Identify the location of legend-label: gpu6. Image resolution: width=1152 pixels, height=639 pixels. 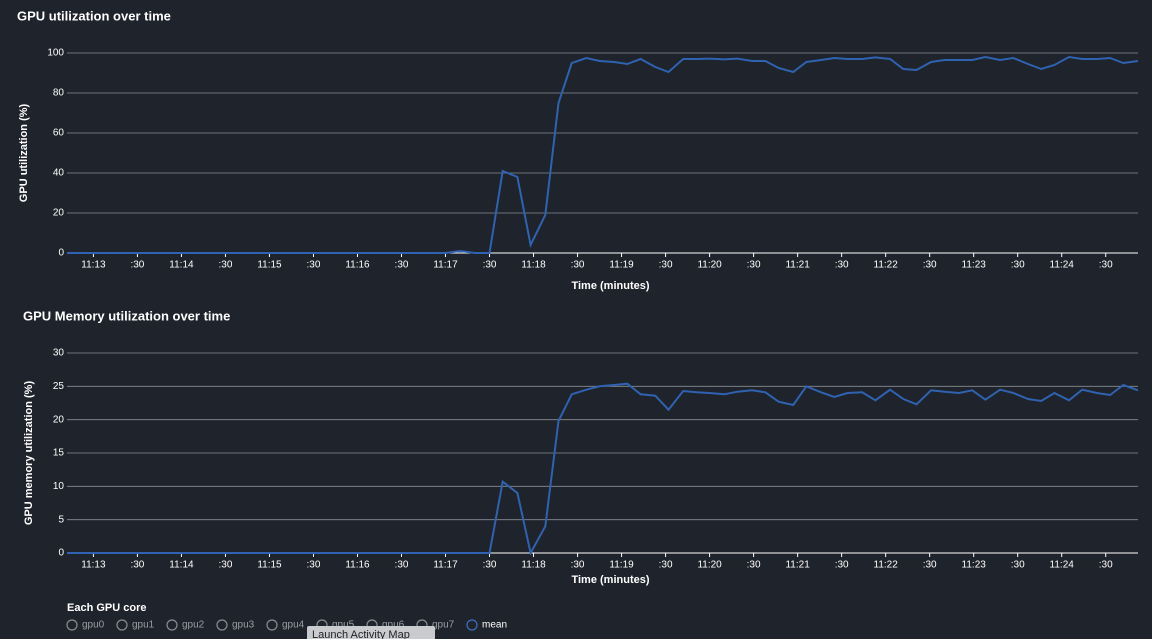
(393, 625).